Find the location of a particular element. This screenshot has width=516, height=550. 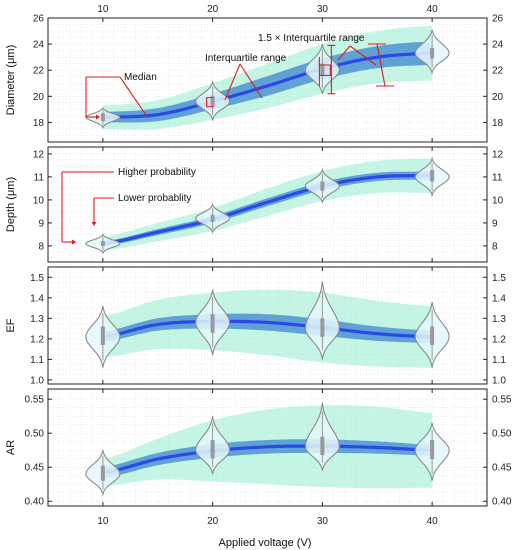

annotation-lower-label: Lower probablity is located at coordinates (154, 198).